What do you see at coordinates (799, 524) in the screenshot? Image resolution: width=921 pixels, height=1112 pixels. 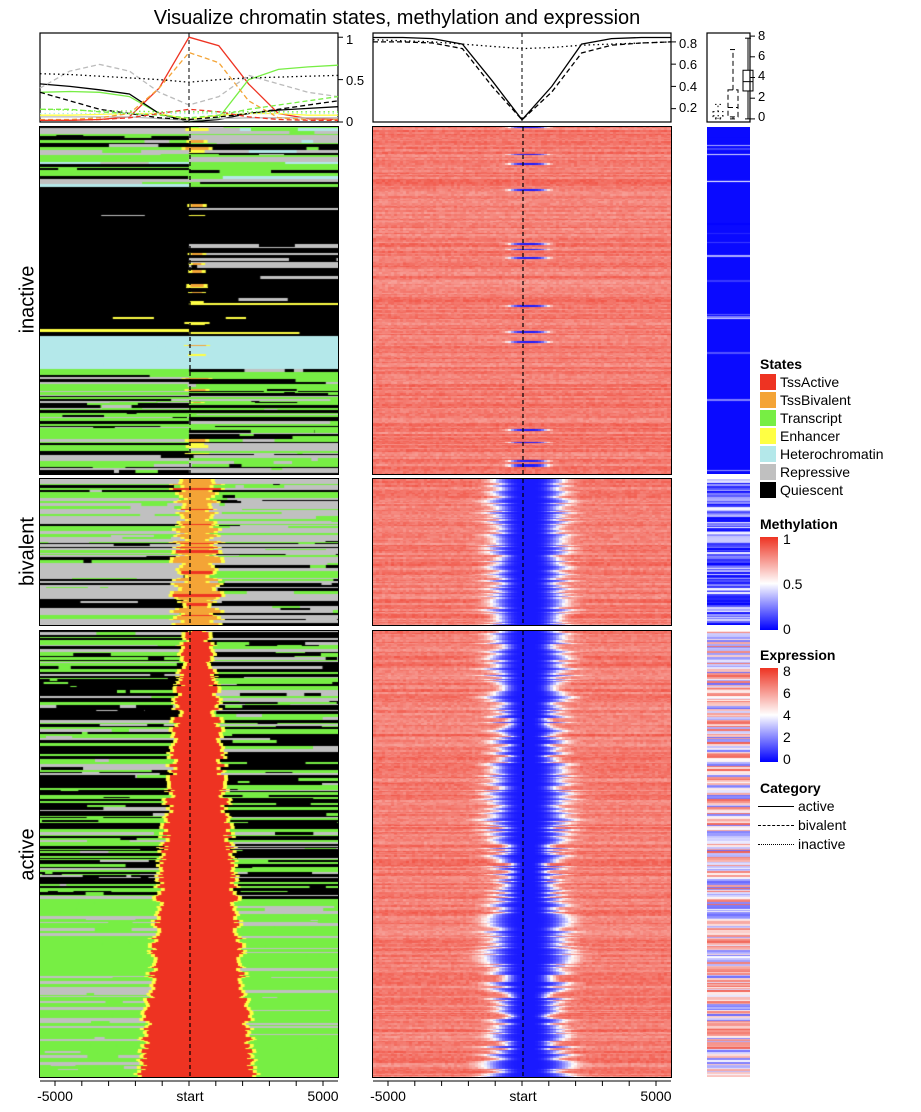 I see `legend-methylation-title: Methylation` at bounding box center [799, 524].